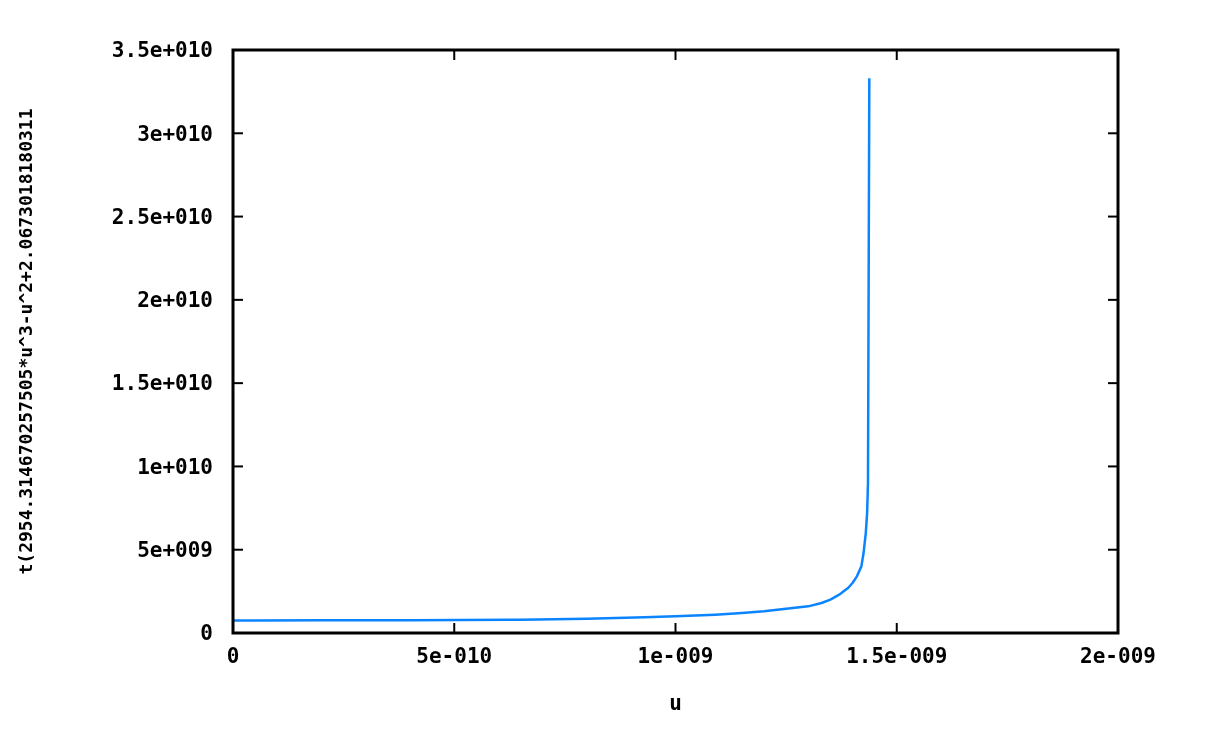 The image size is (1215, 736). What do you see at coordinates (454, 656) in the screenshot?
I see `x-tick-label: 5e-010` at bounding box center [454, 656].